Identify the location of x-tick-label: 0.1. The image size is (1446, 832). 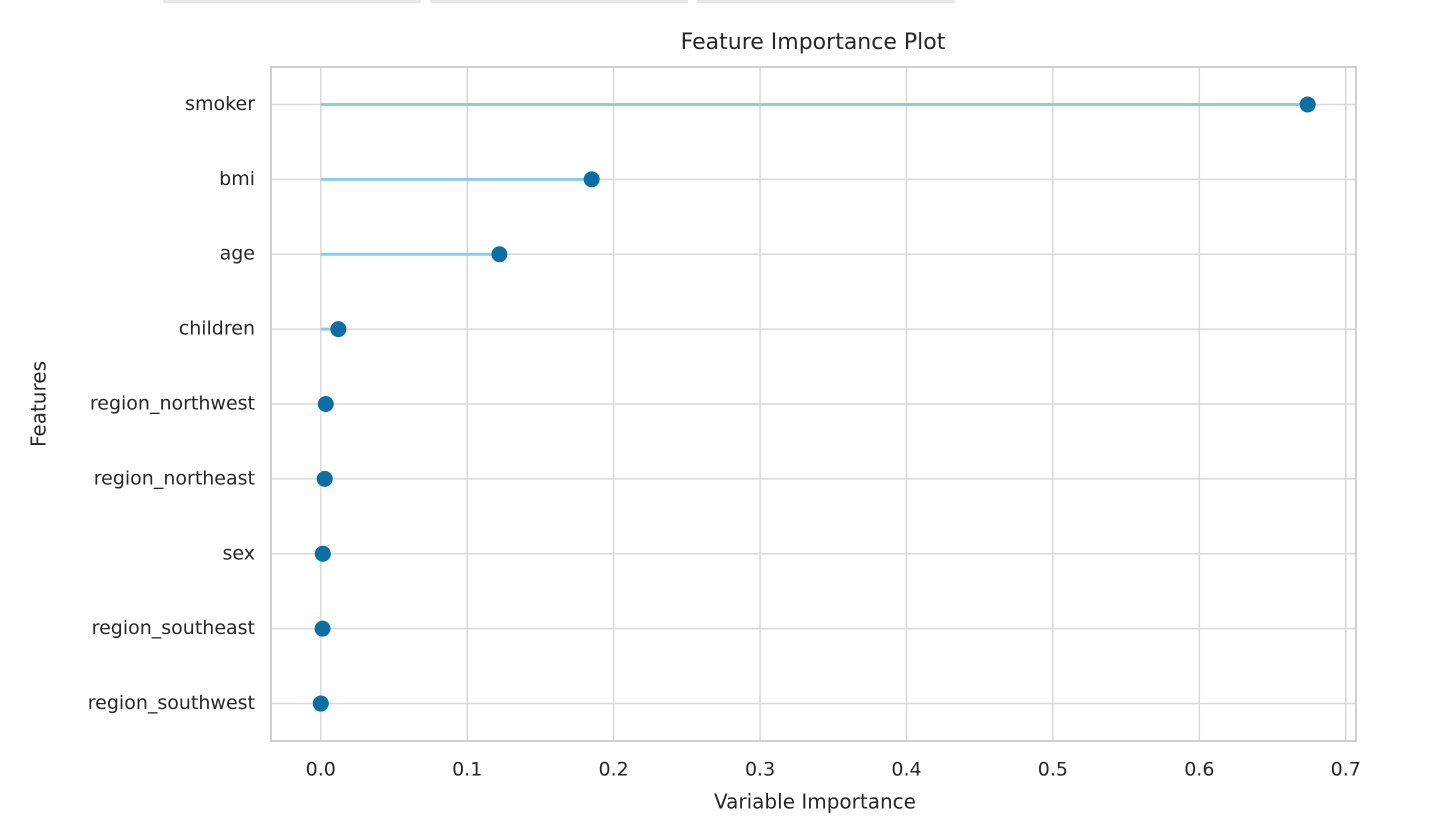
(467, 770).